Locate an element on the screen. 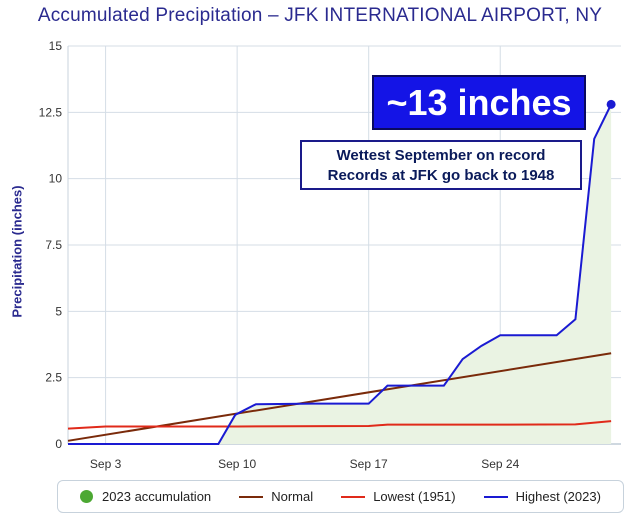 The height and width of the screenshot is (526, 640). legend-swatch-highest is located at coordinates (495, 496).